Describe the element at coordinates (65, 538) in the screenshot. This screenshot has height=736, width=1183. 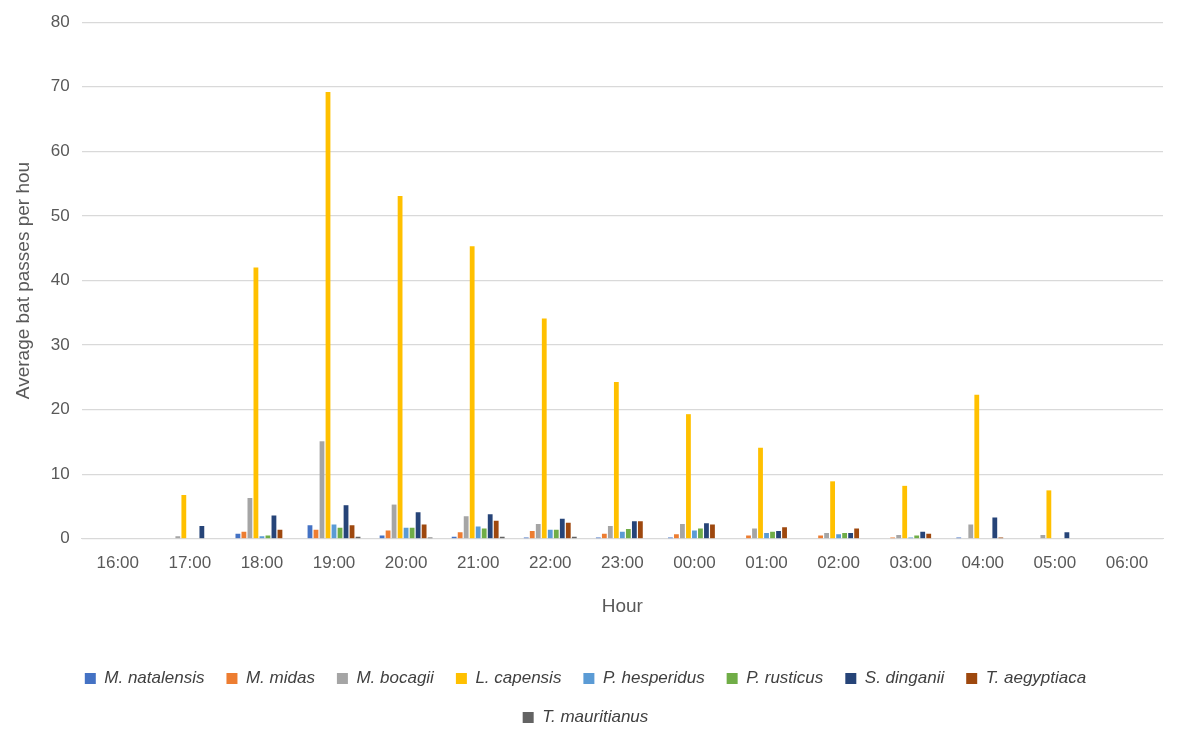
I see `y-tick-label: 0` at that location.